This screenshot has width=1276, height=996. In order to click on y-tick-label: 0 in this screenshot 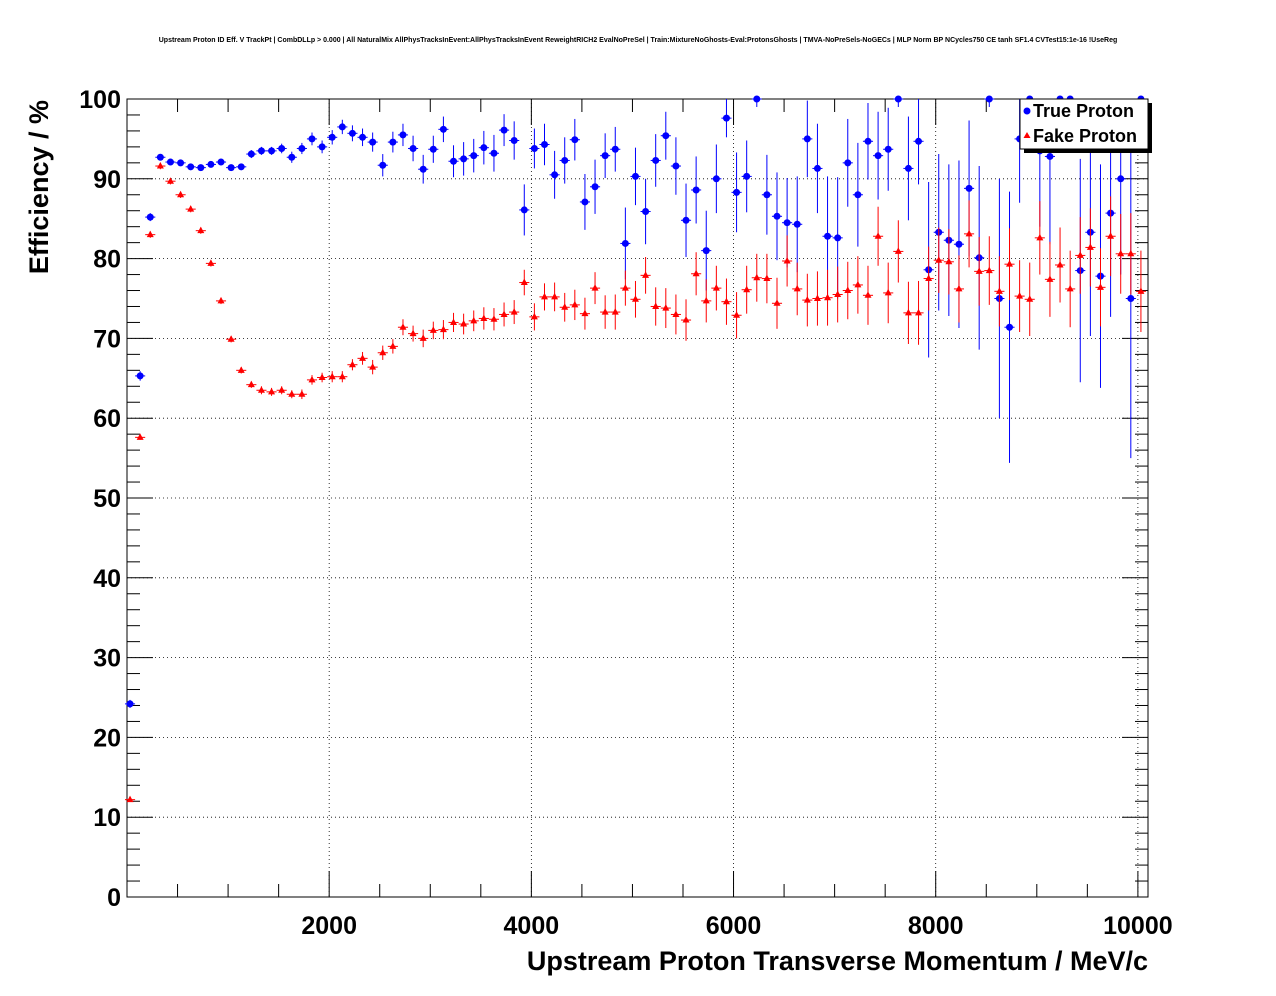, I will do `click(114, 898)`.